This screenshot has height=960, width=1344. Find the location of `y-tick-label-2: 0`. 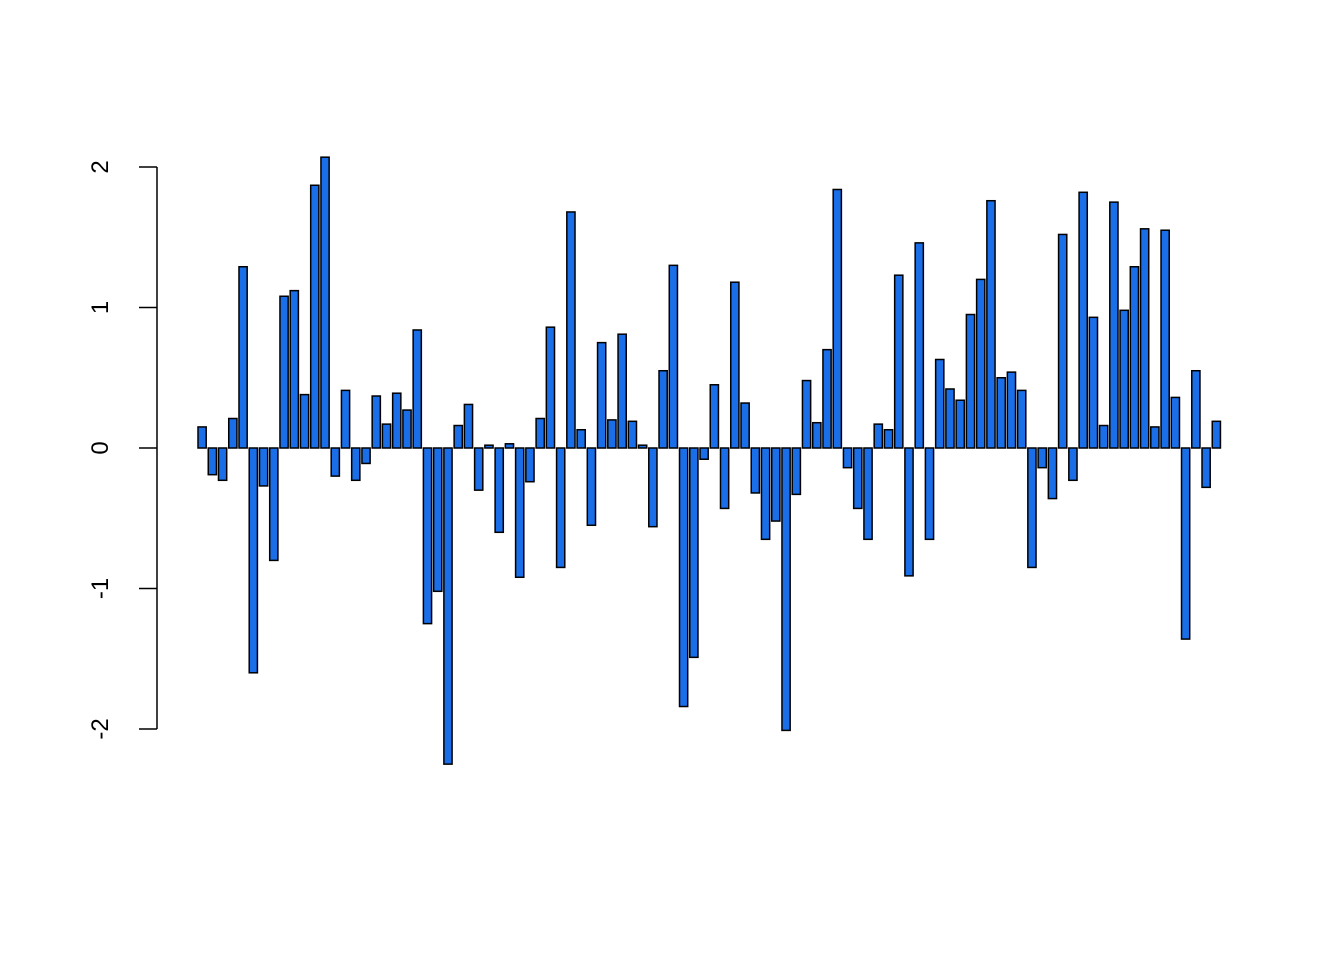

y-tick-label-2: 0 is located at coordinates (100, 447).